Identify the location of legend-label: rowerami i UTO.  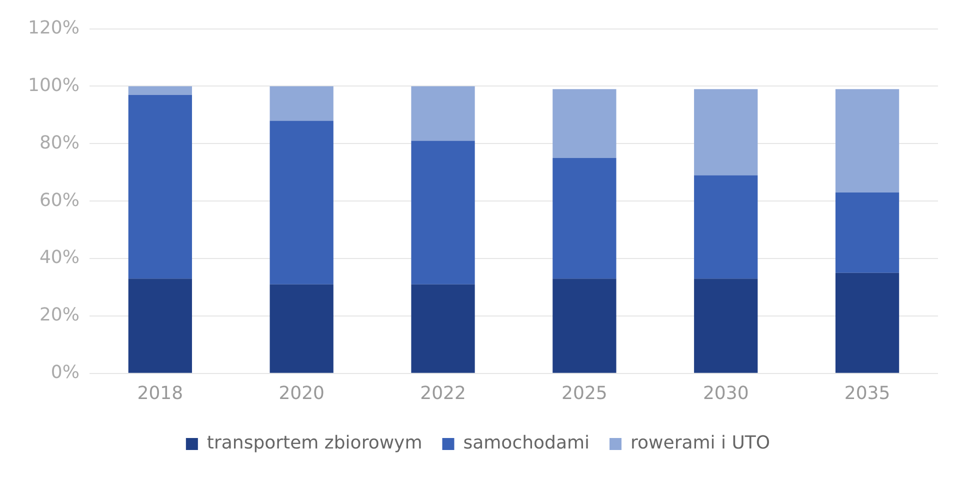
(700, 443).